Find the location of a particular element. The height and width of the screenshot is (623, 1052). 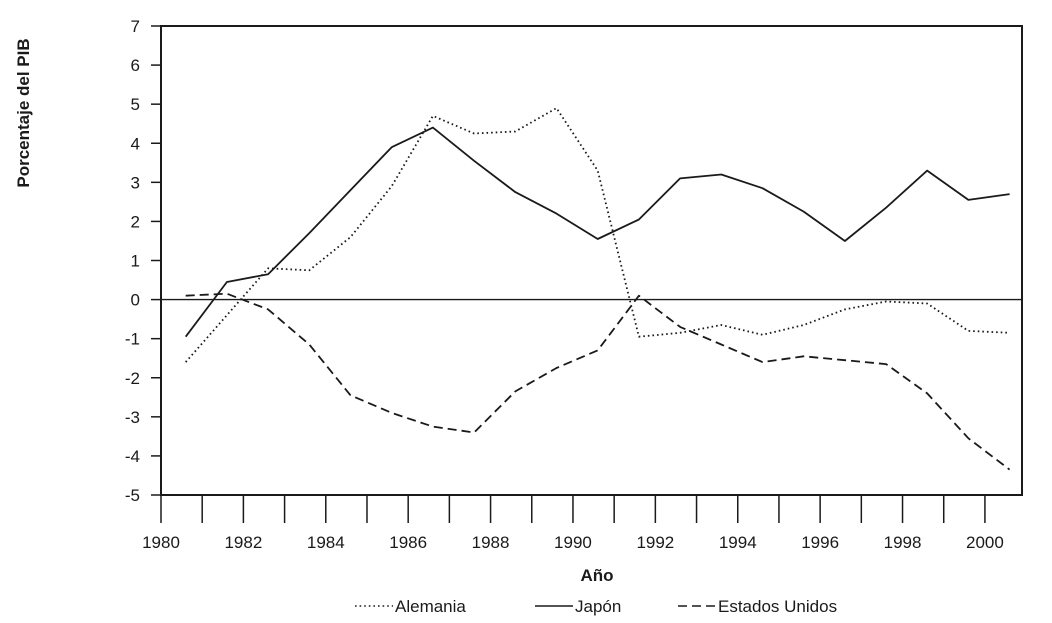

legend-label: Japón is located at coordinates (598, 606).